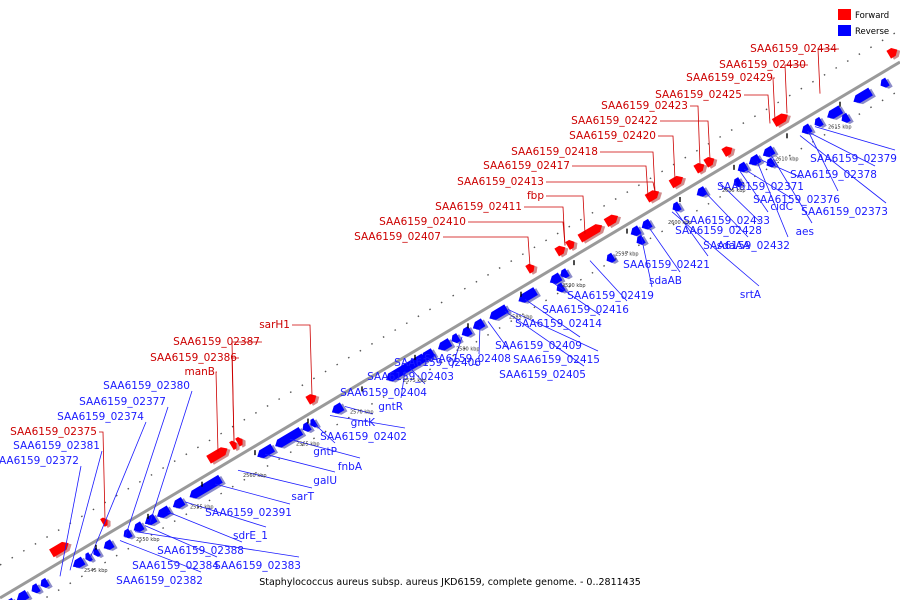  What do you see at coordinates (844, 14) in the screenshot?
I see `legend-forward-swatch` at bounding box center [844, 14].